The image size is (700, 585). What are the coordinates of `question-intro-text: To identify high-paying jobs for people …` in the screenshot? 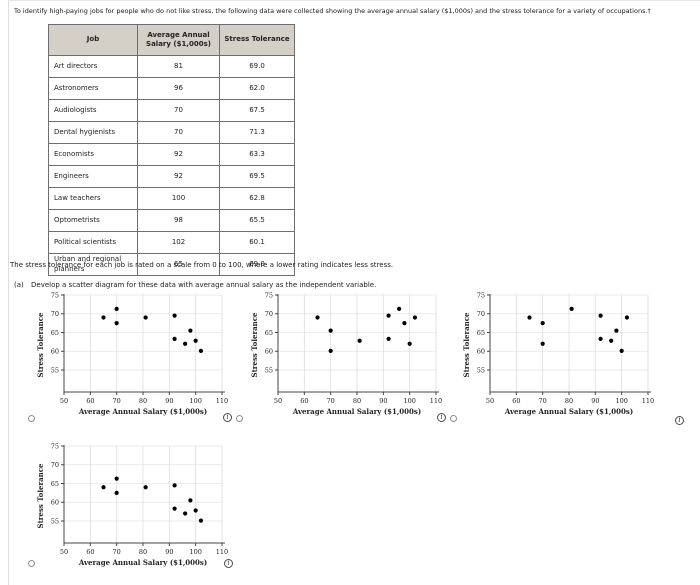 It's located at (332, 11).